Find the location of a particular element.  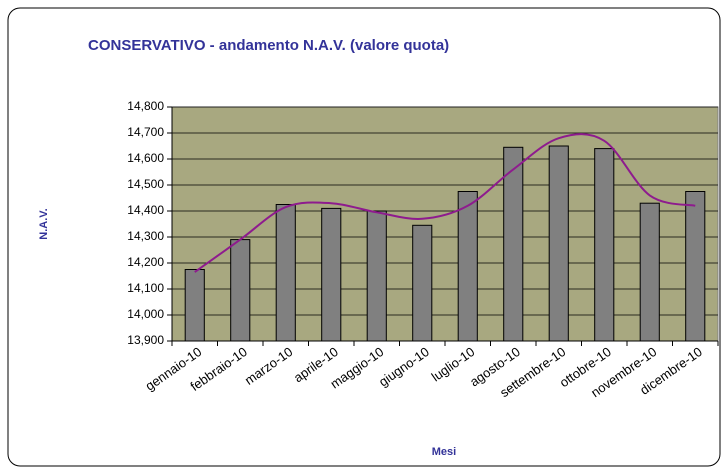

y-tick-label: 14,600 is located at coordinates (145, 158).